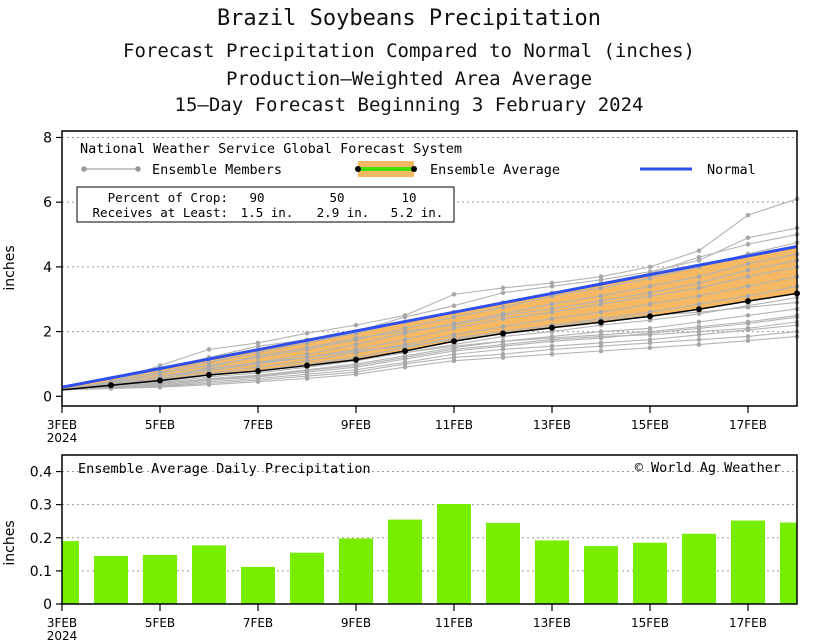 The width and height of the screenshot is (818, 644). I want to click on bottom-x-tick-label: 3FEB, so click(62, 623).